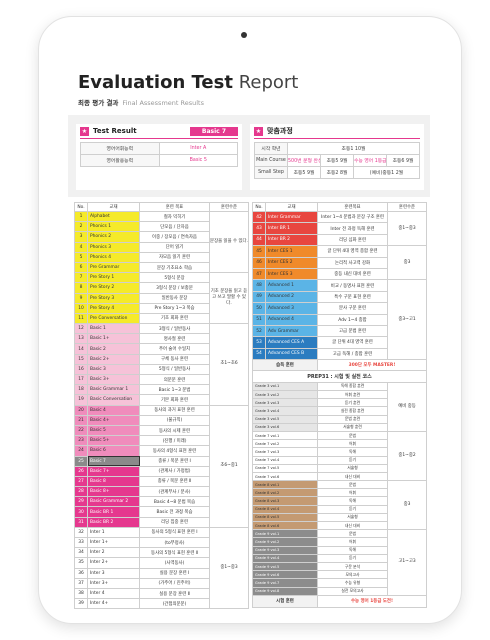 This screenshot has width=490, height=640. Describe the element at coordinates (352, 427) in the screenshot. I see `training-goal: 서술형 훈련` at that location.